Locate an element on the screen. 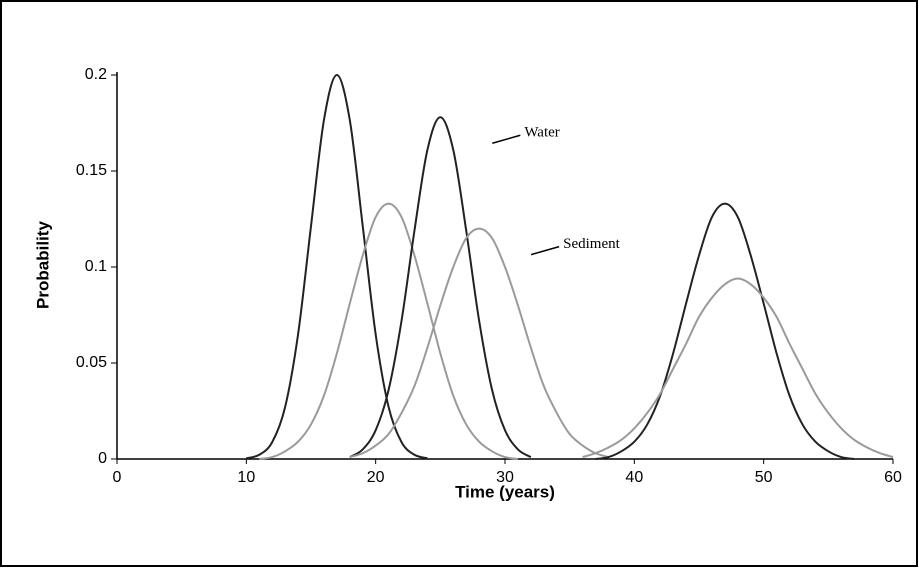  x-tick-label: 0 is located at coordinates (117, 477).